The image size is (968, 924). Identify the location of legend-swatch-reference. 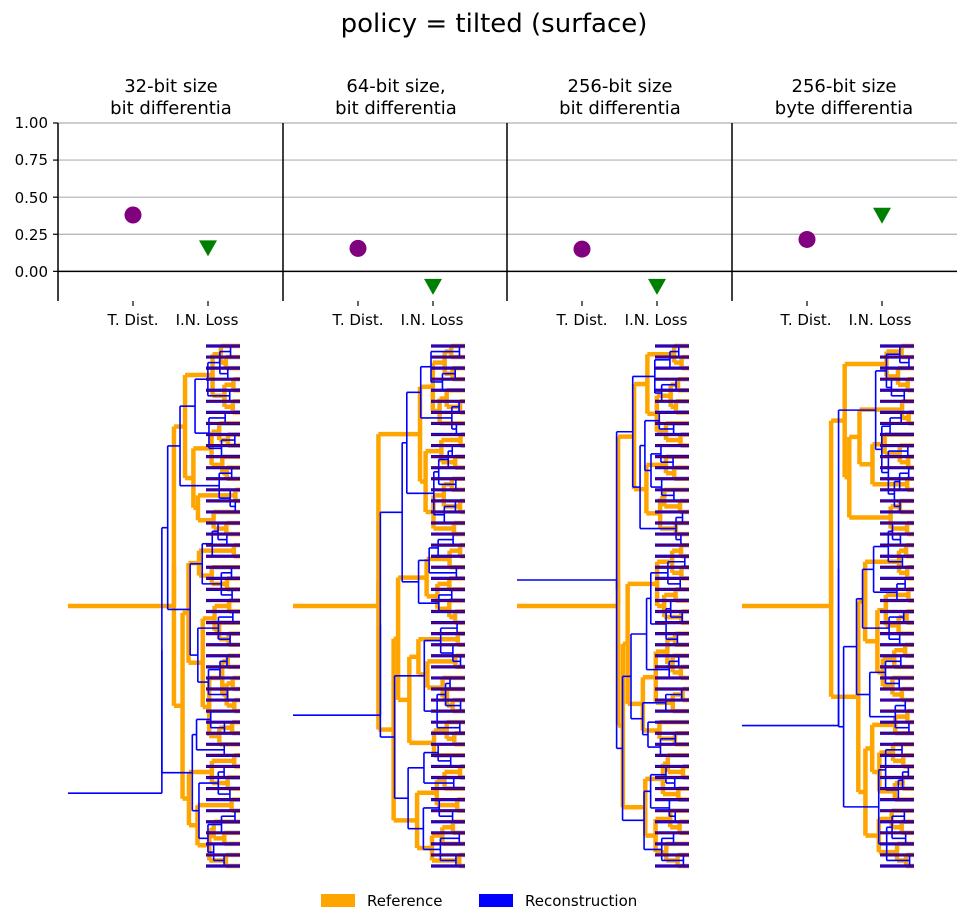
(338, 900).